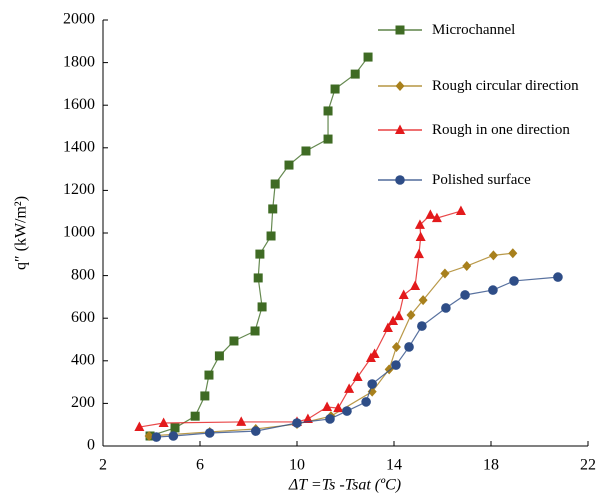 The image size is (598, 499). I want to click on x-tick-label: 10, so click(297, 465).